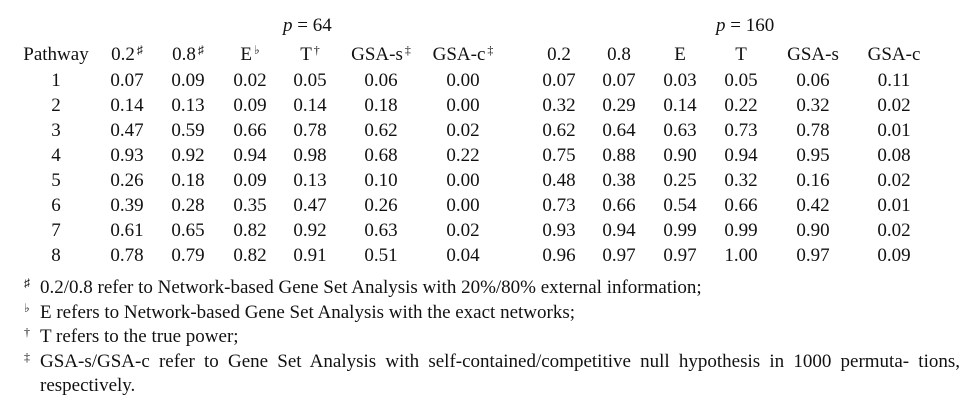 The image size is (974, 416). What do you see at coordinates (27, 332) in the screenshot?
I see `footnote-symbol: †` at bounding box center [27, 332].